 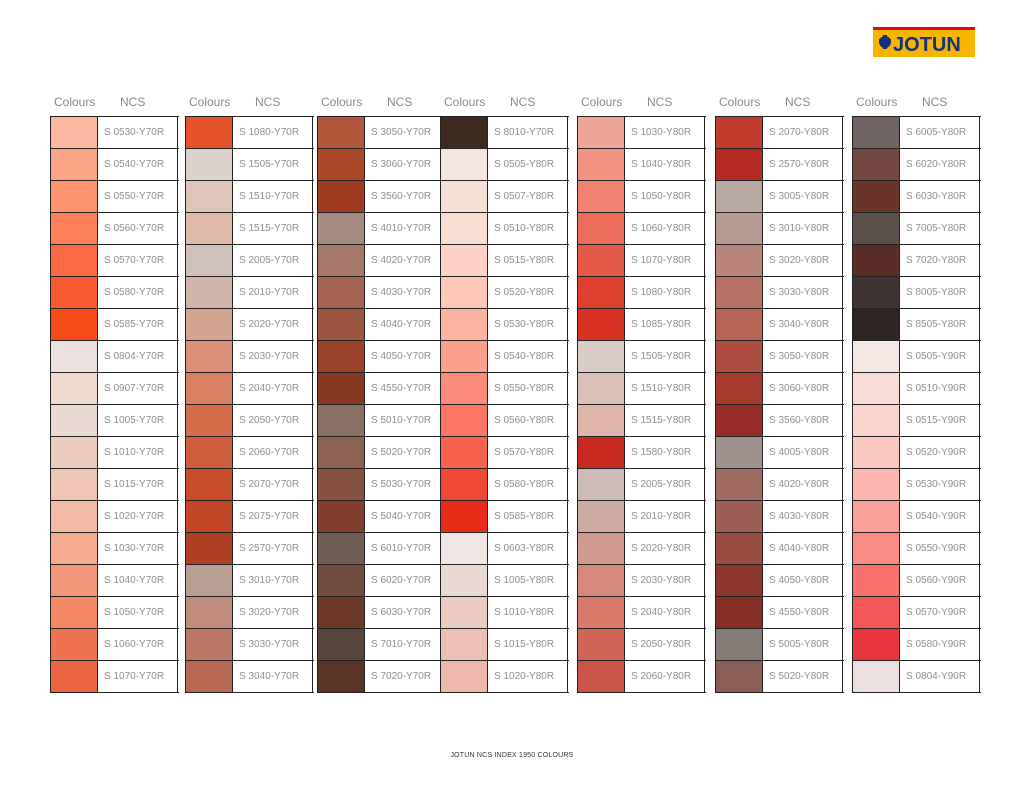 I want to click on colour-row: S 1085-Y80R, so click(x=642, y=325).